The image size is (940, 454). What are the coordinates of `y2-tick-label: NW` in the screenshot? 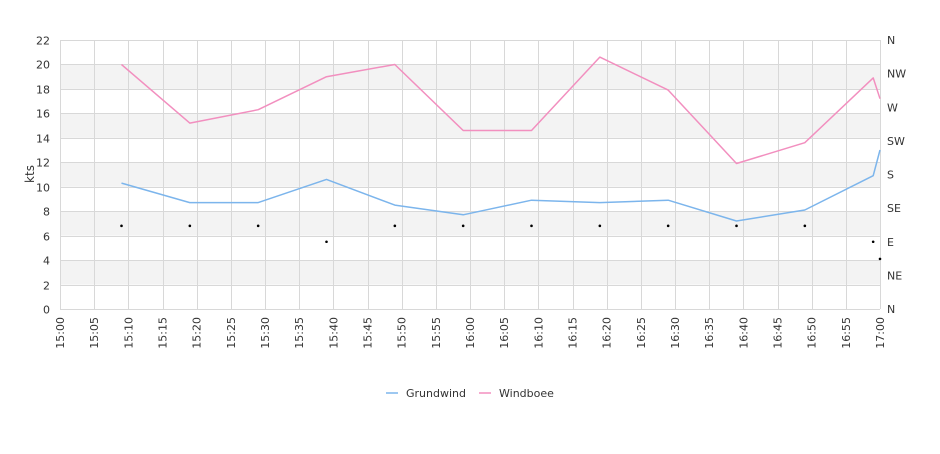 It's located at (896, 74).